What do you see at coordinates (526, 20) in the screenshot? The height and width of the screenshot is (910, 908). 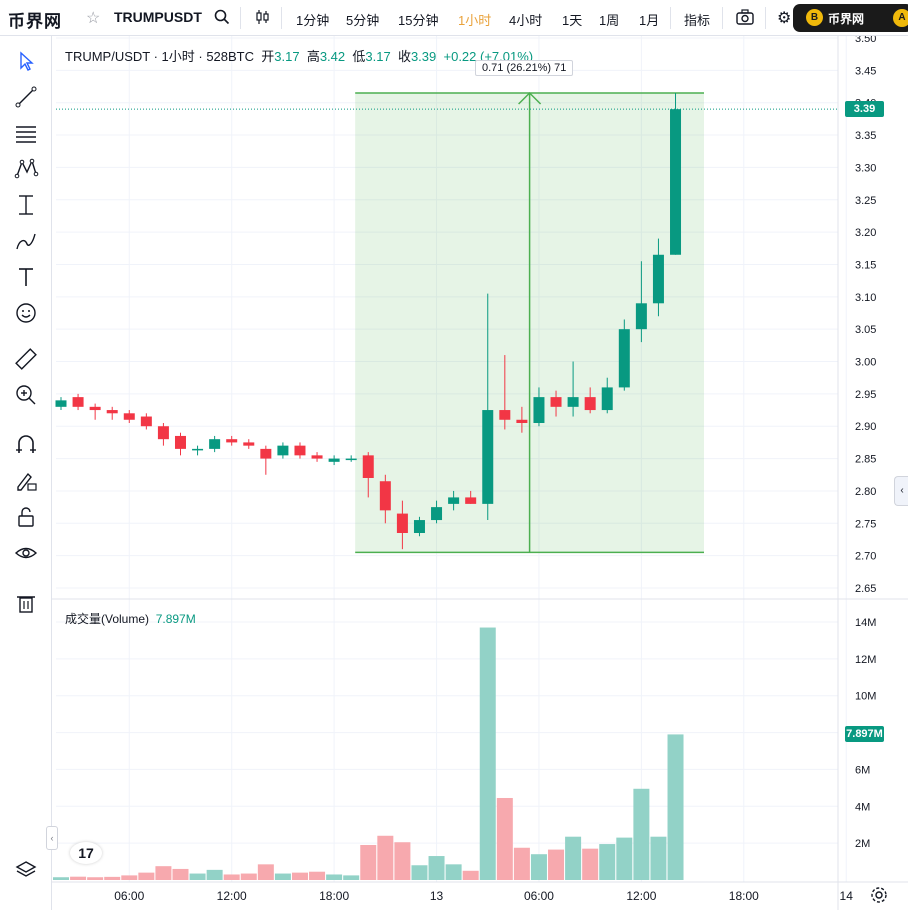 I see `interval-4h: 4小时` at bounding box center [526, 20].